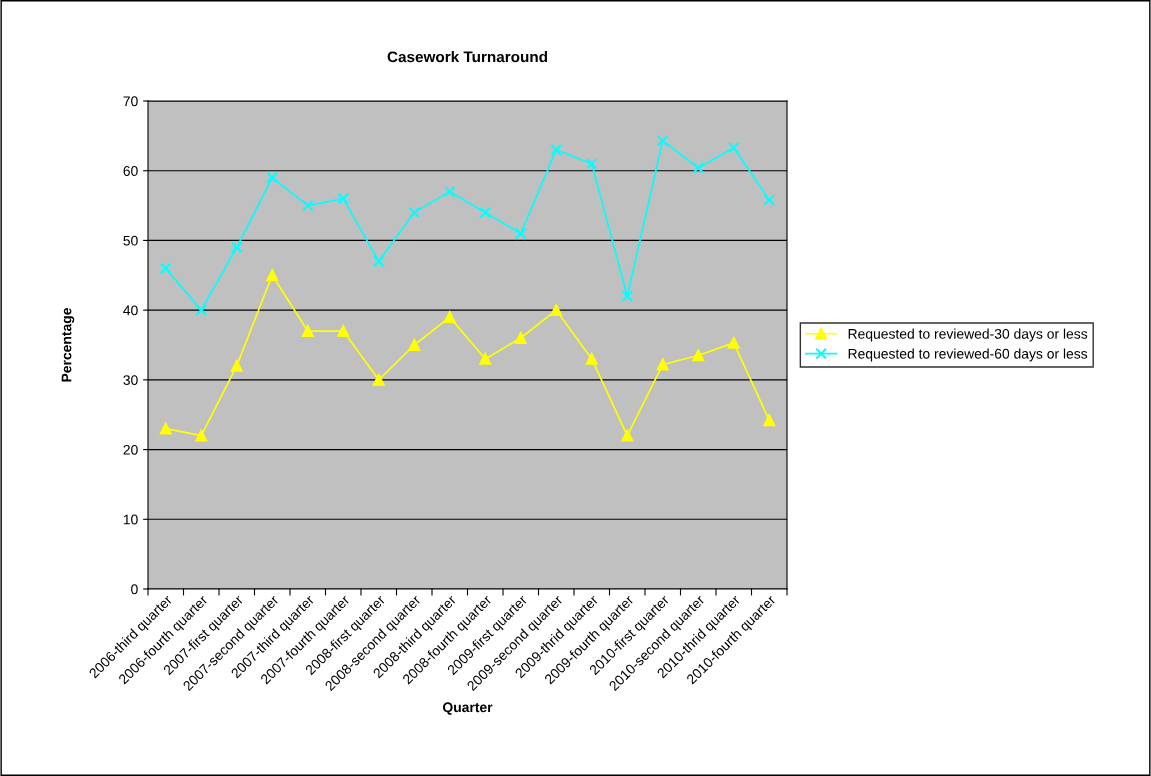 This screenshot has width=1151, height=776. What do you see at coordinates (968, 335) in the screenshot?
I see `legend-label: Requested to reviewed-30 days or less` at bounding box center [968, 335].